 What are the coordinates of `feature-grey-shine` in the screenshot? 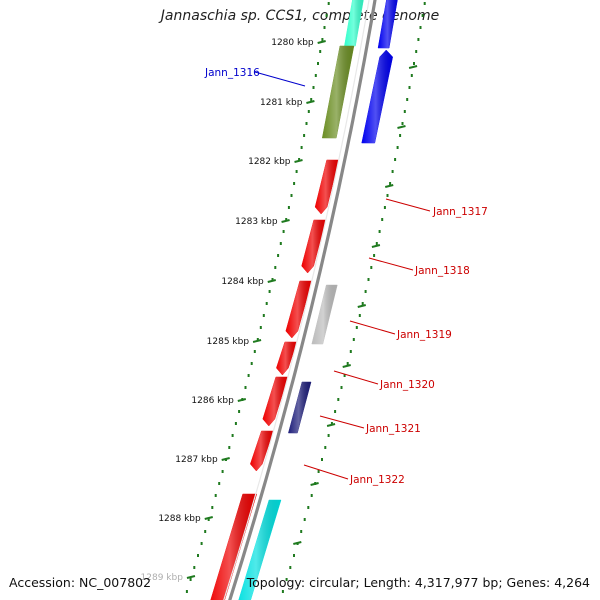 It's located at (324, 314).